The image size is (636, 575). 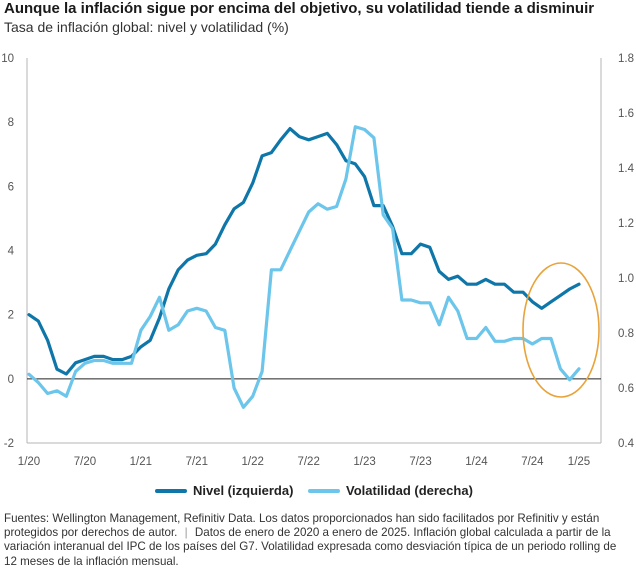 I want to click on x-tick-label: 1/23, so click(x=364, y=462).